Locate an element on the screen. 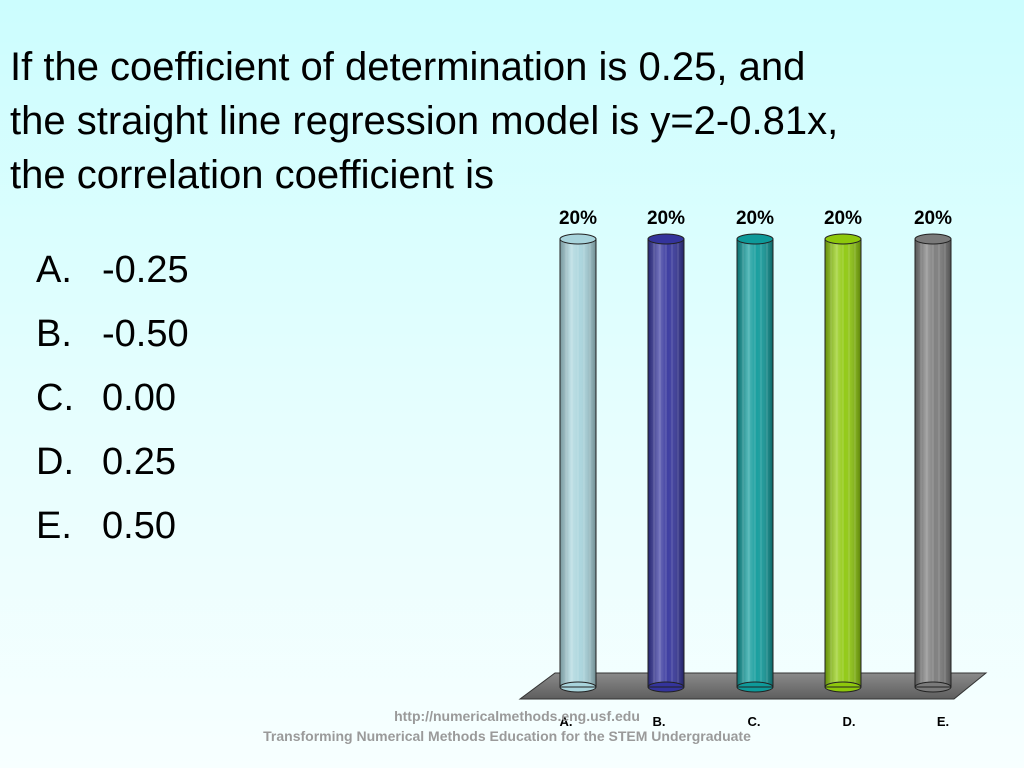  choice-letter: D. is located at coordinates (55, 462).